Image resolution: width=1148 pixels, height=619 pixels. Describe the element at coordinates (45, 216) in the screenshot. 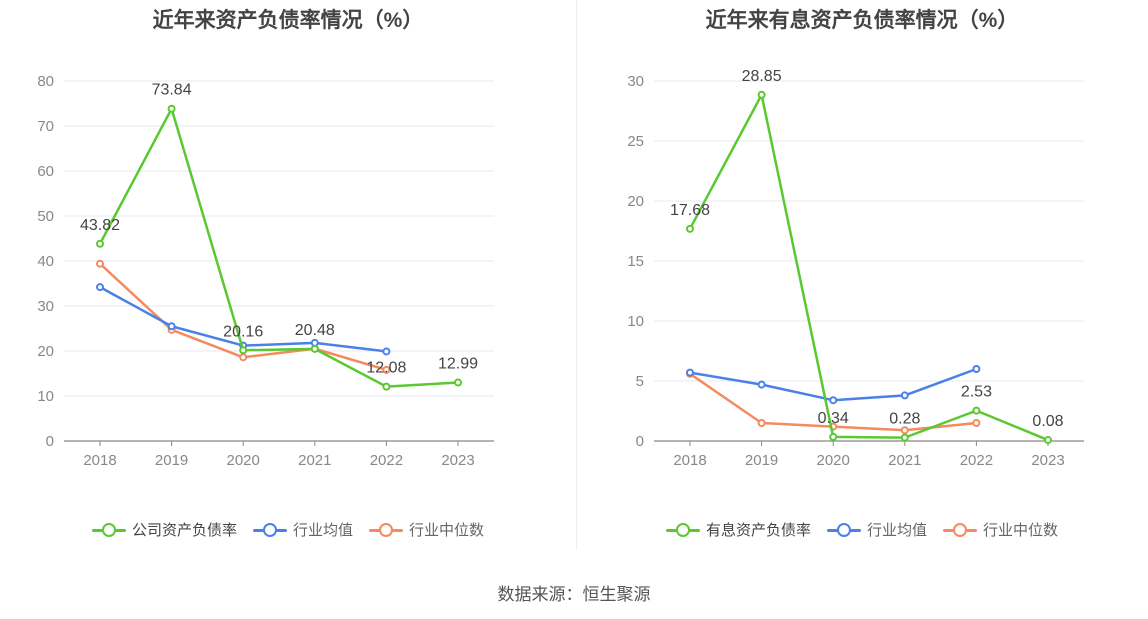

I see `y-tick-label: 50` at that location.